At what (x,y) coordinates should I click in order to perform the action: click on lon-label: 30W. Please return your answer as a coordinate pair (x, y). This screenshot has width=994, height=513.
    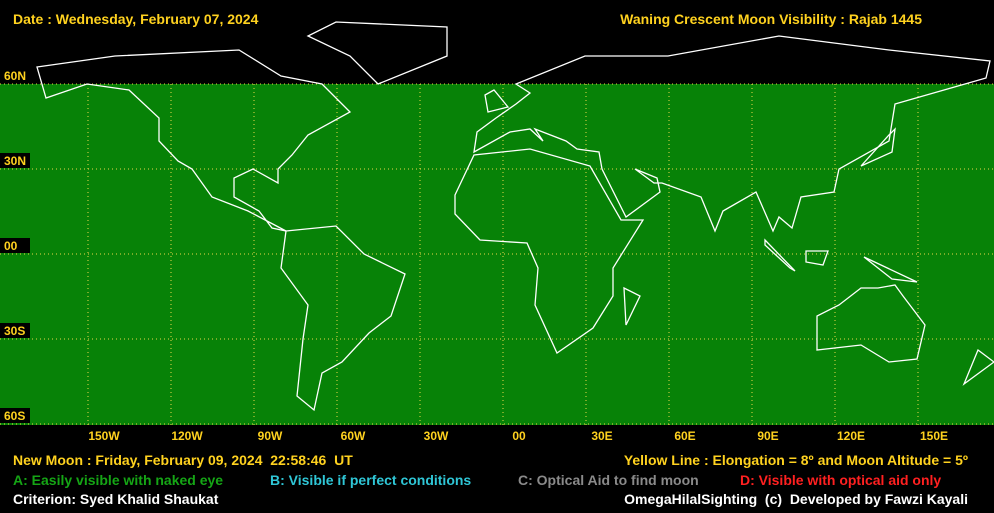
    Looking at the image, I should click on (436, 436).